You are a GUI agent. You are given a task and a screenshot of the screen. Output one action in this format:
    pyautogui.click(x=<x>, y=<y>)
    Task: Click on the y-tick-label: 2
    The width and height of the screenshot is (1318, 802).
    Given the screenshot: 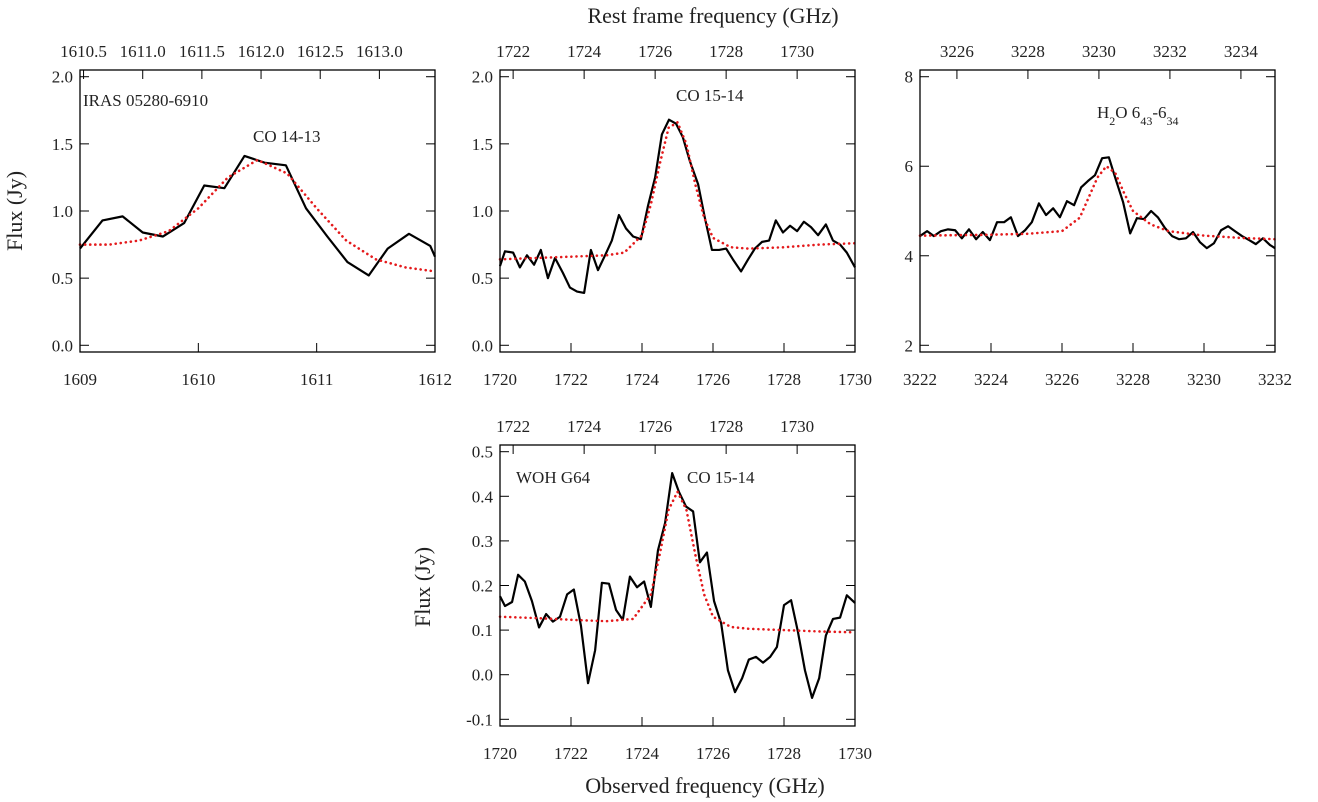 What is the action you would take?
    pyautogui.click(x=909, y=345)
    